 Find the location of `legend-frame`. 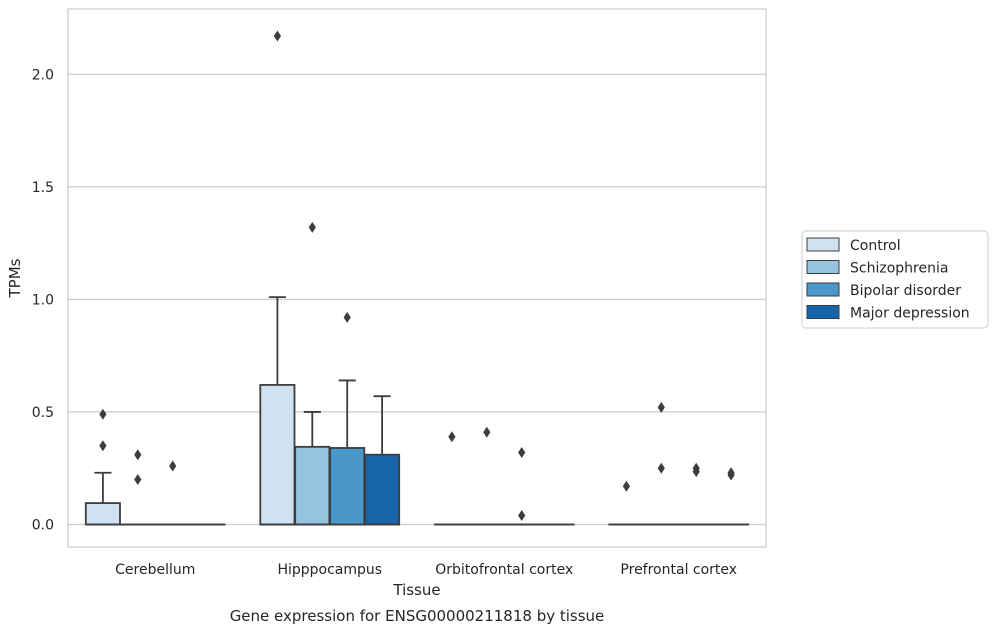

legend-frame is located at coordinates (895, 279).